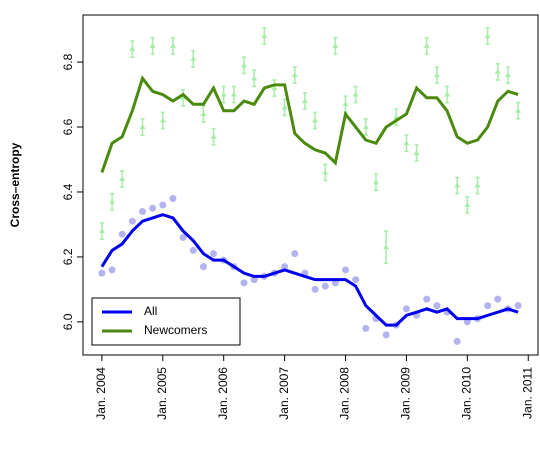 The width and height of the screenshot is (540, 459). Describe the element at coordinates (223, 393) in the screenshot. I see `x-tick-label: Jan. 2006` at that location.